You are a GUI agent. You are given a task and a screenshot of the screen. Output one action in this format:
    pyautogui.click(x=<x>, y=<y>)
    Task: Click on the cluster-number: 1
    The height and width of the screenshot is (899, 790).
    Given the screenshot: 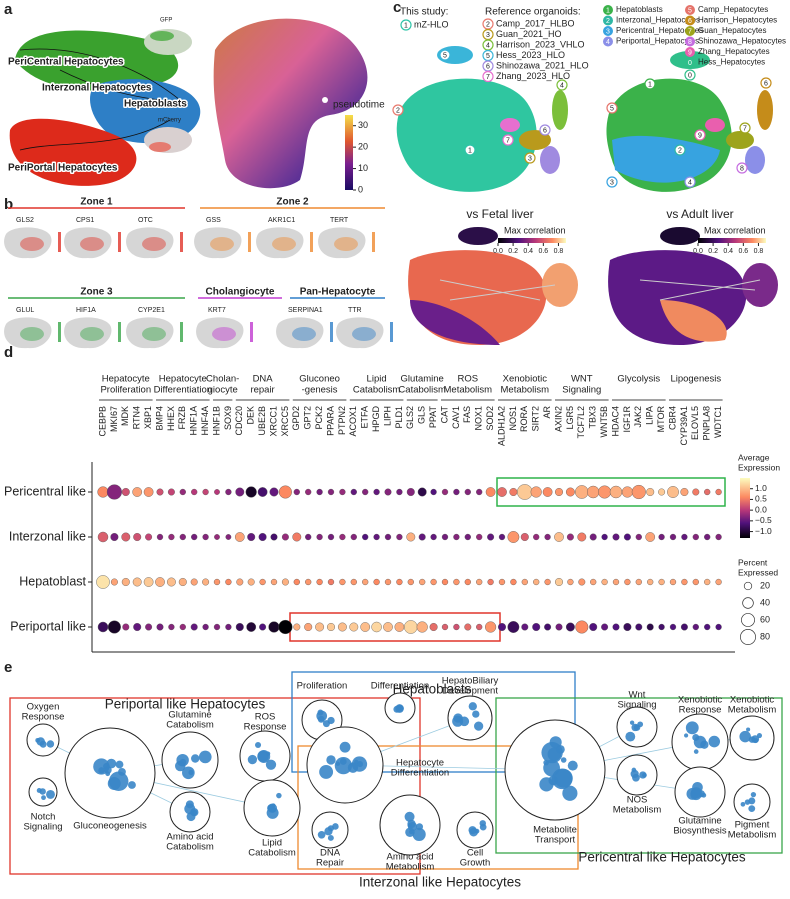 What is the action you would take?
    pyautogui.click(x=650, y=84)
    